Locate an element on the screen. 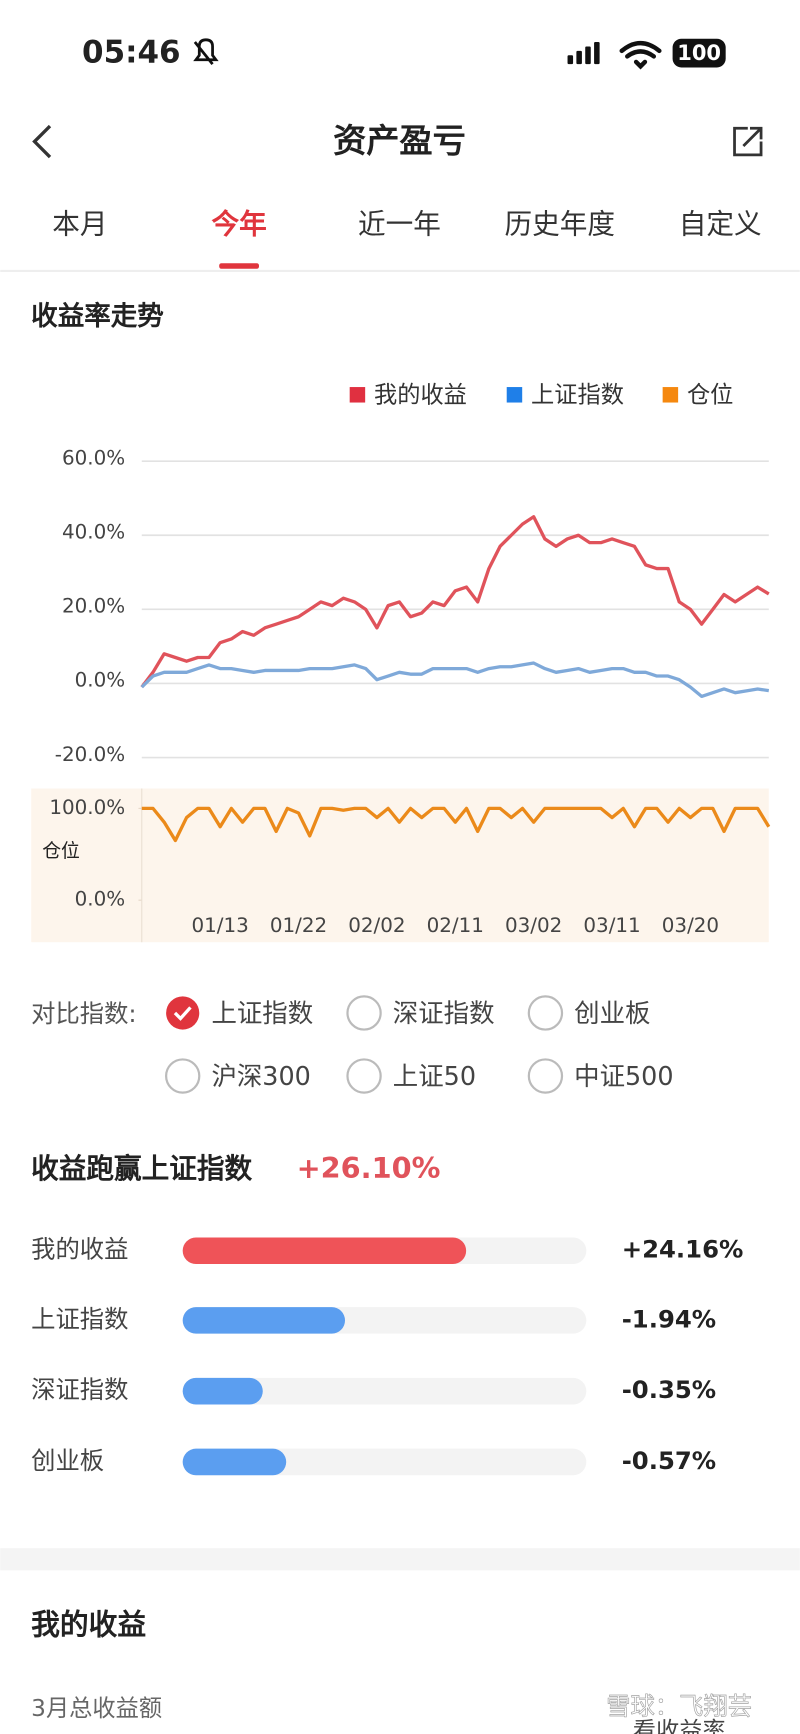 Image resolution: width=800 pixels, height=1734 pixels. y-tick-label: 40.0% is located at coordinates (93, 532).